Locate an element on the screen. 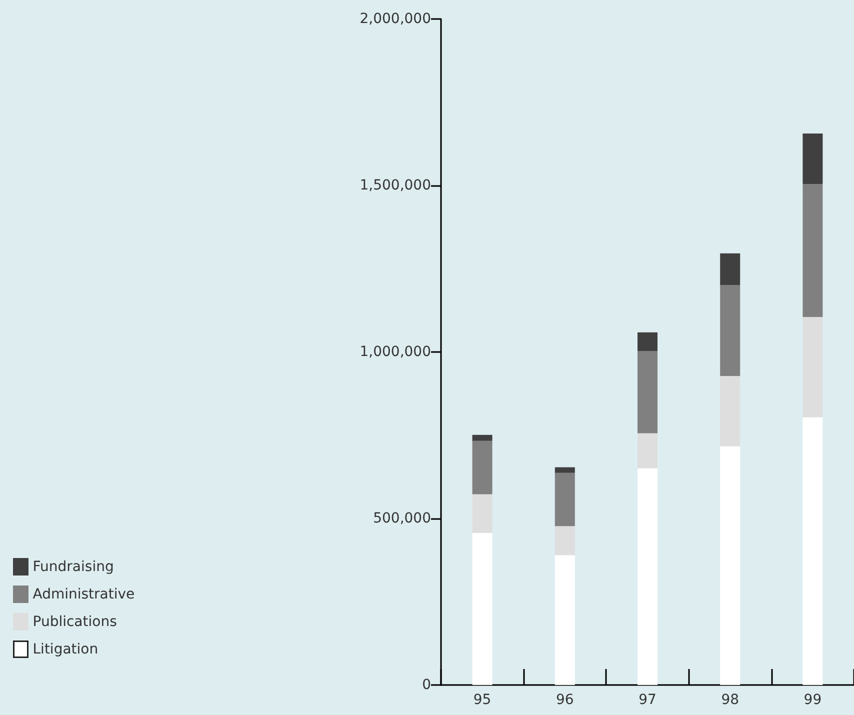 This screenshot has width=854, height=715. legend-label: Litigation is located at coordinates (65, 649).